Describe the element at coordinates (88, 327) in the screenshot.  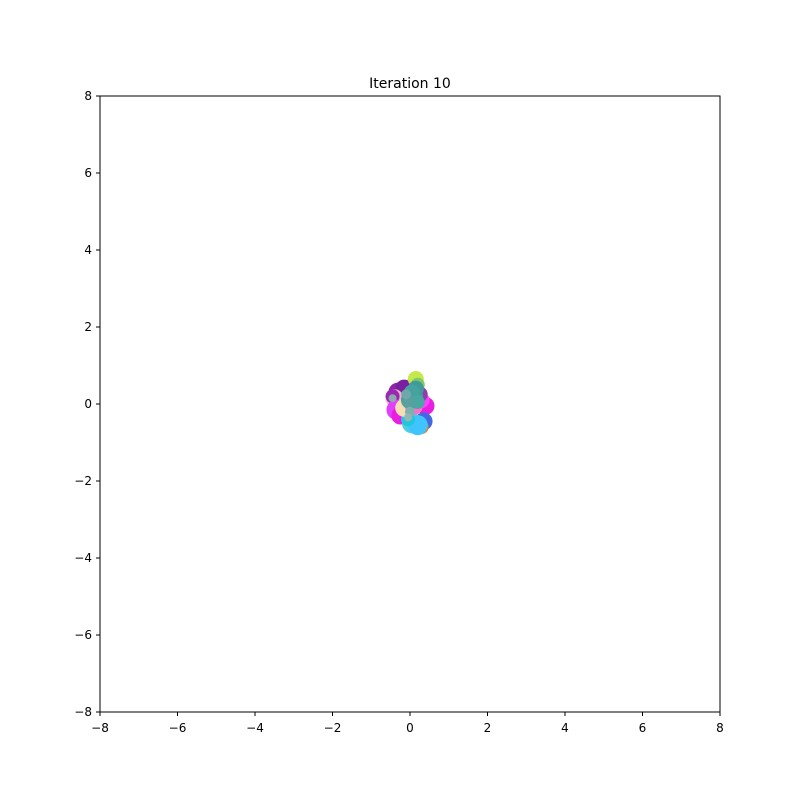
I see `y-tick-label: 2` at that location.